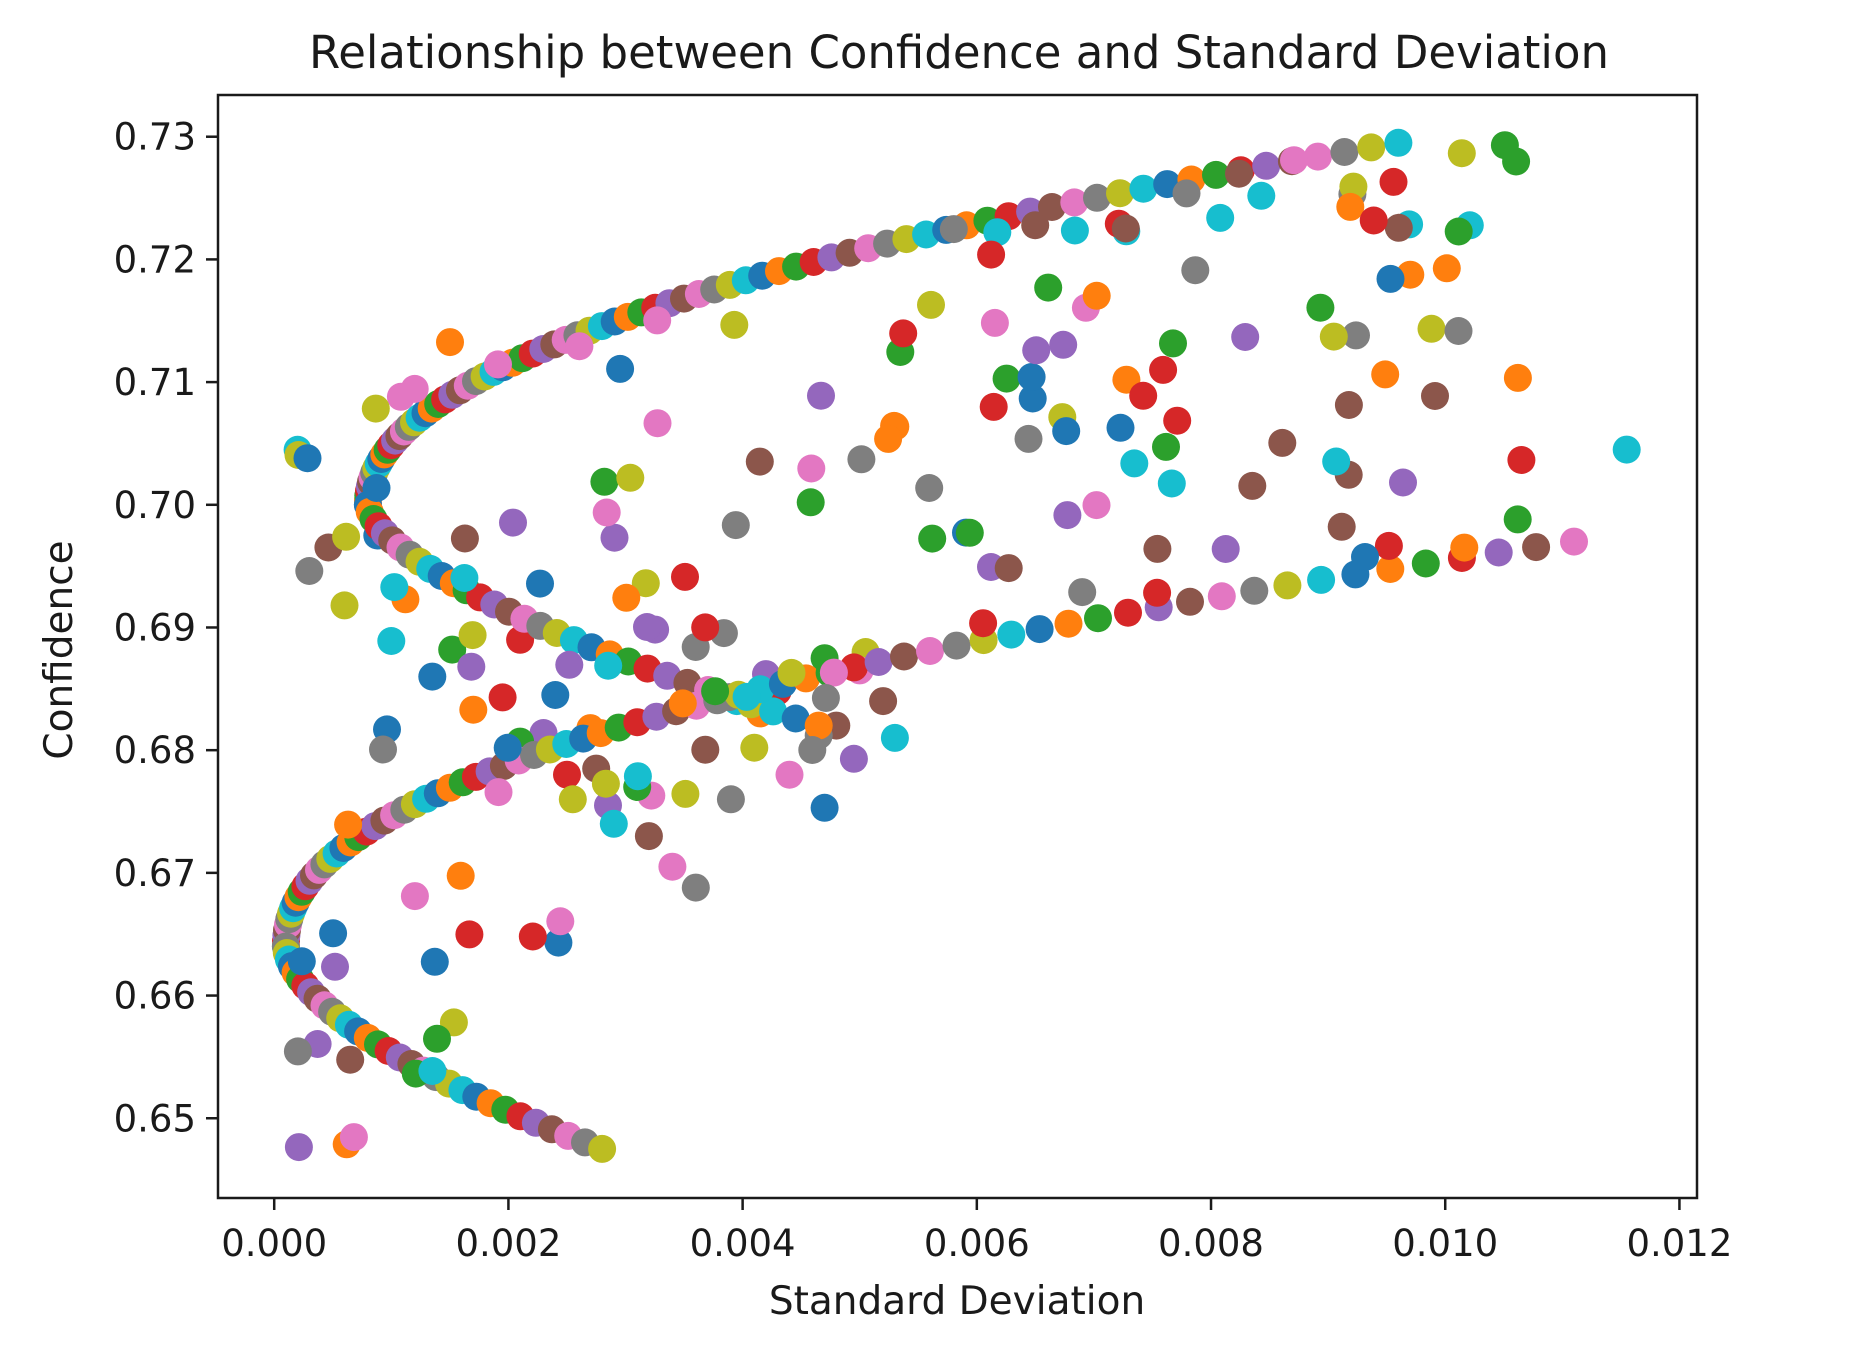 This screenshot has width=1858, height=1370. What do you see at coordinates (274, 1243) in the screenshot?
I see `x-tick-label: 0.000` at bounding box center [274, 1243].